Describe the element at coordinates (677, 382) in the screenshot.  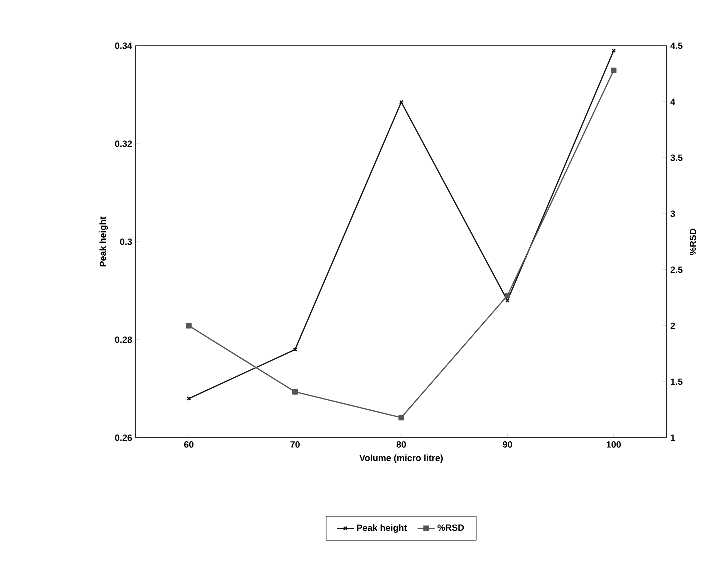
I see `y2-tick-label: 1.5` at that location.